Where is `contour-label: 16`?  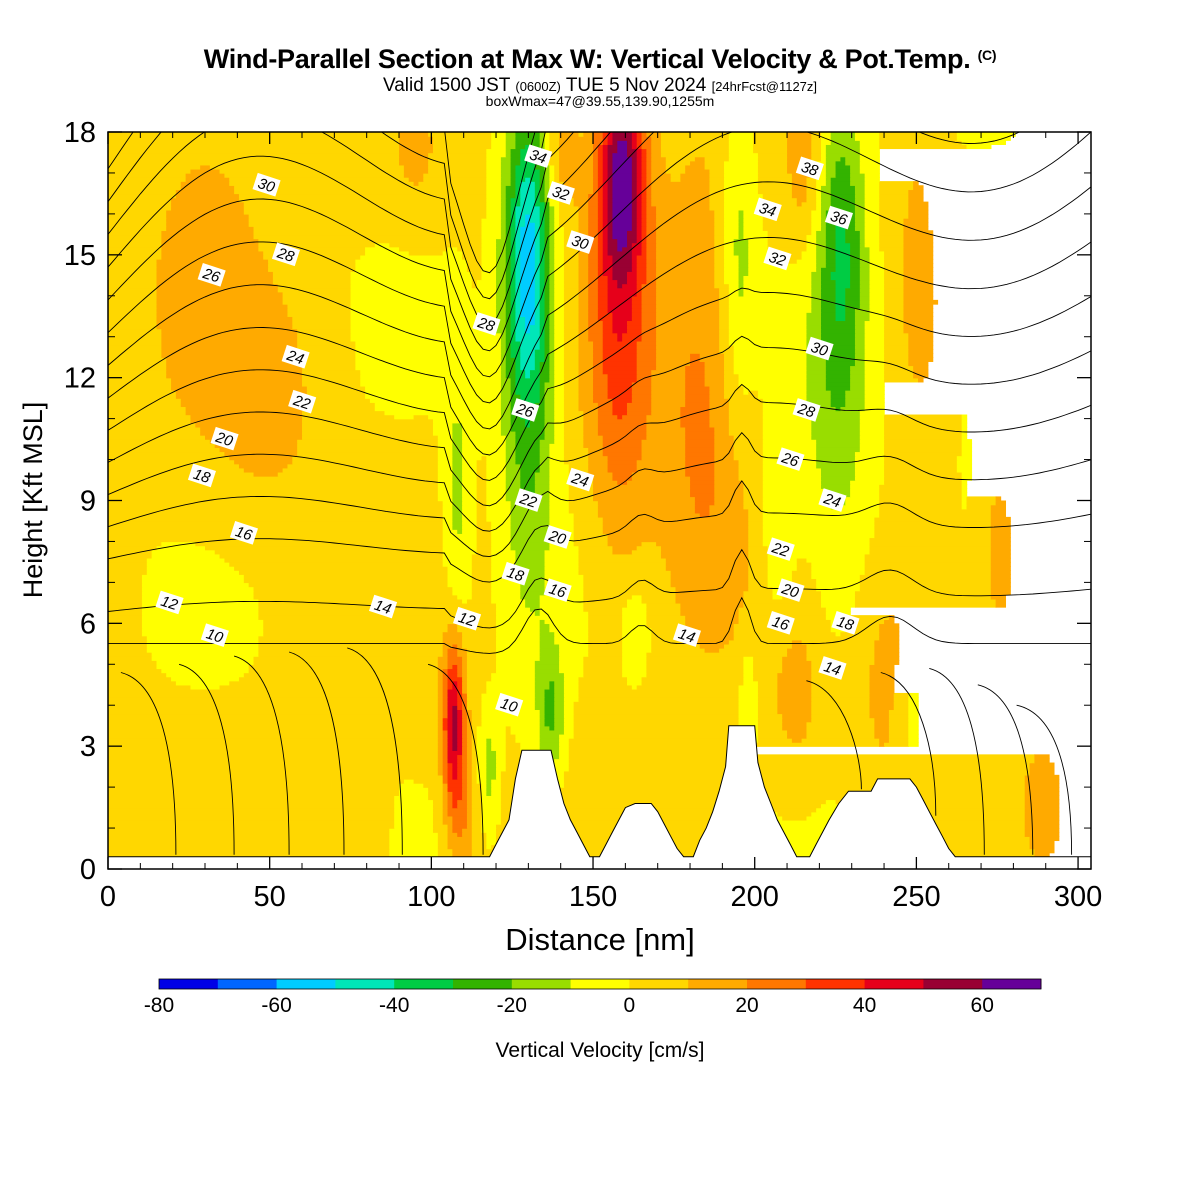
contour-label: 16 is located at coordinates (780, 623).